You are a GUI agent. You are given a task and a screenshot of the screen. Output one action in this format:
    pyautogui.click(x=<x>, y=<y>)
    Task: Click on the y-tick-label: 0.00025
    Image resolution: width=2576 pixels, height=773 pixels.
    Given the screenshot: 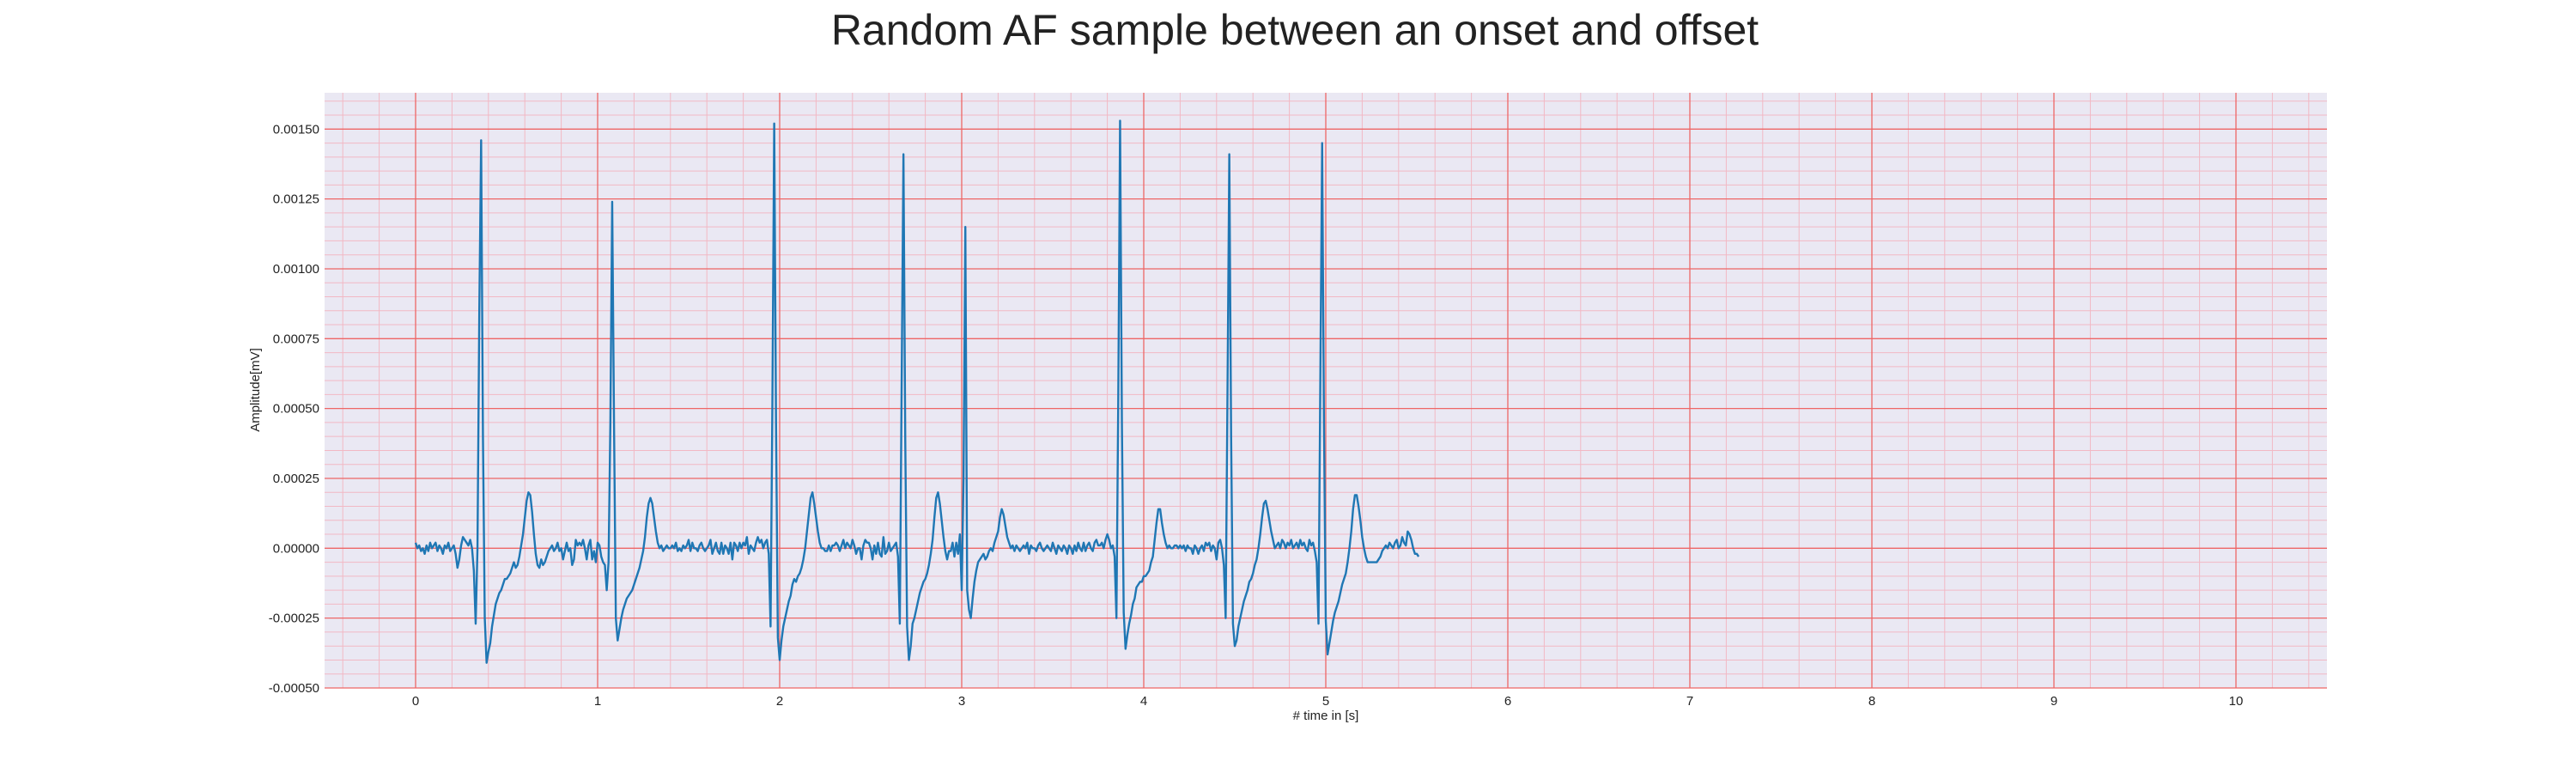 What is the action you would take?
    pyautogui.click(x=296, y=479)
    